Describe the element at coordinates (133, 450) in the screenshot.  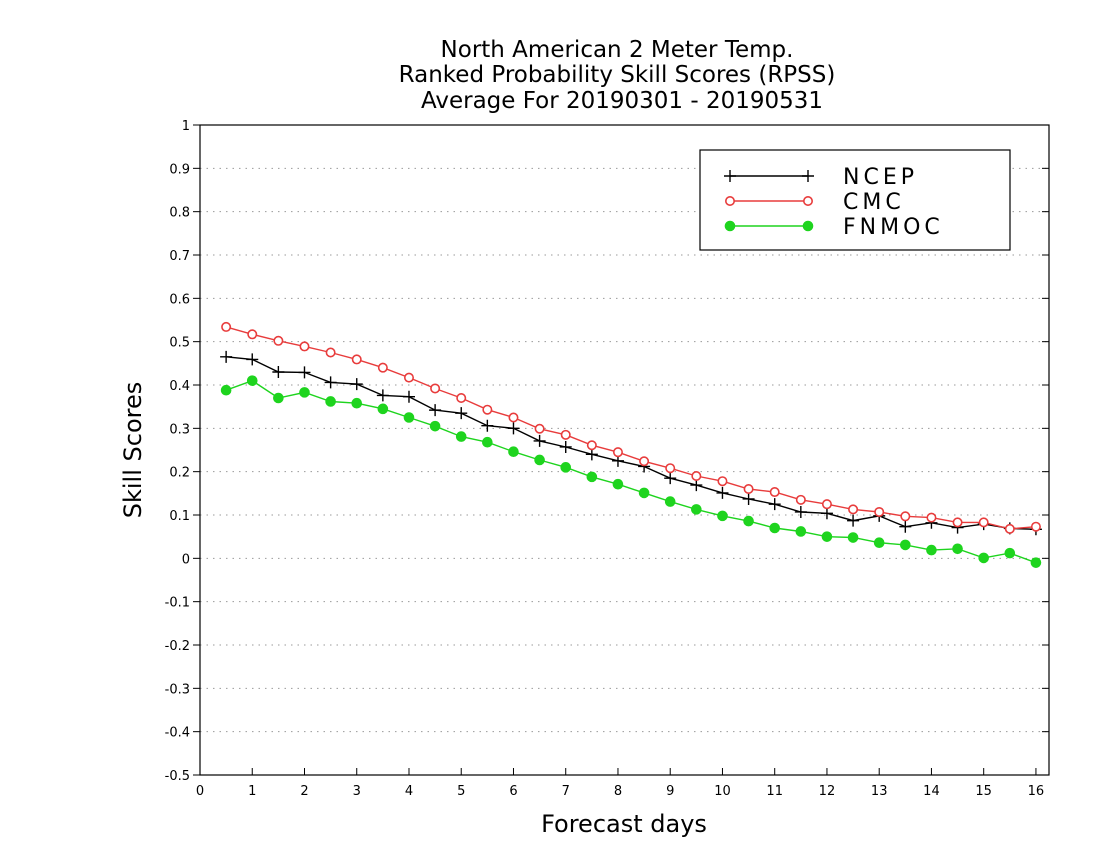
I see `y-axis-label: Skill Scores` at that location.